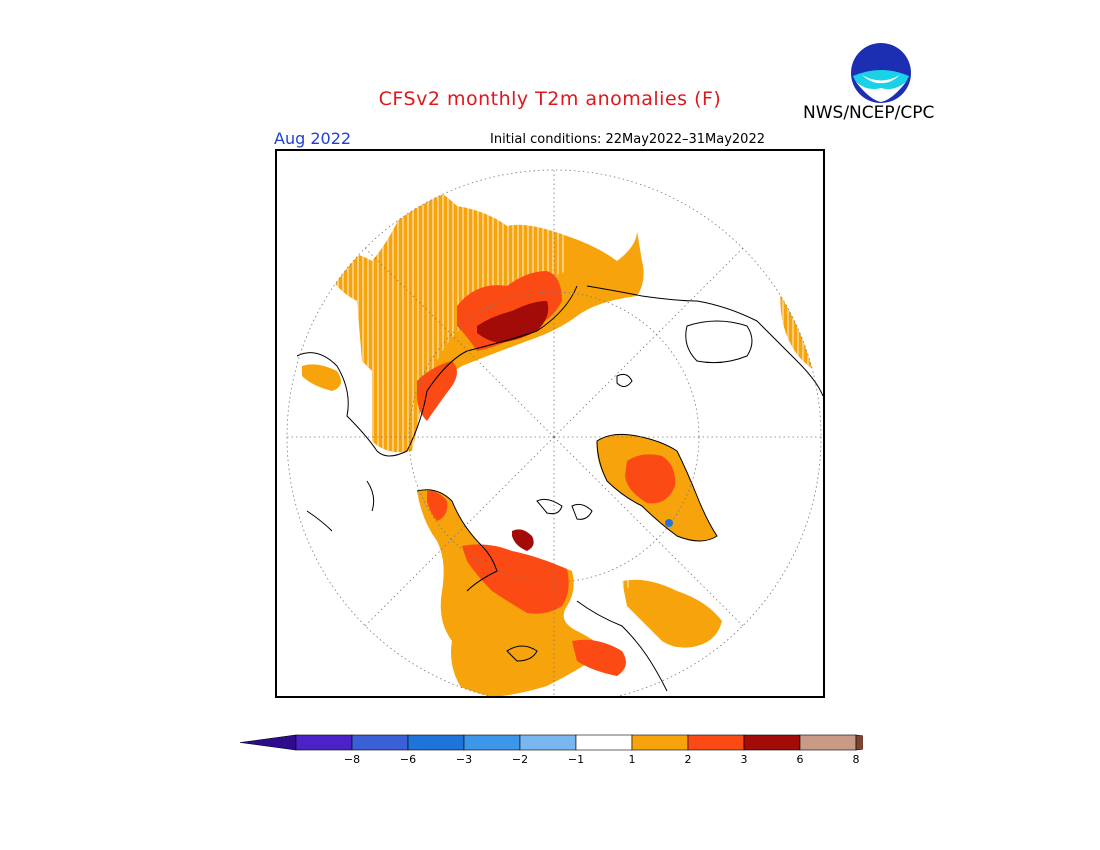 The width and height of the screenshot is (1100, 850). Describe the element at coordinates (632, 759) in the screenshot. I see `colorbar-tick-label: 1` at that location.